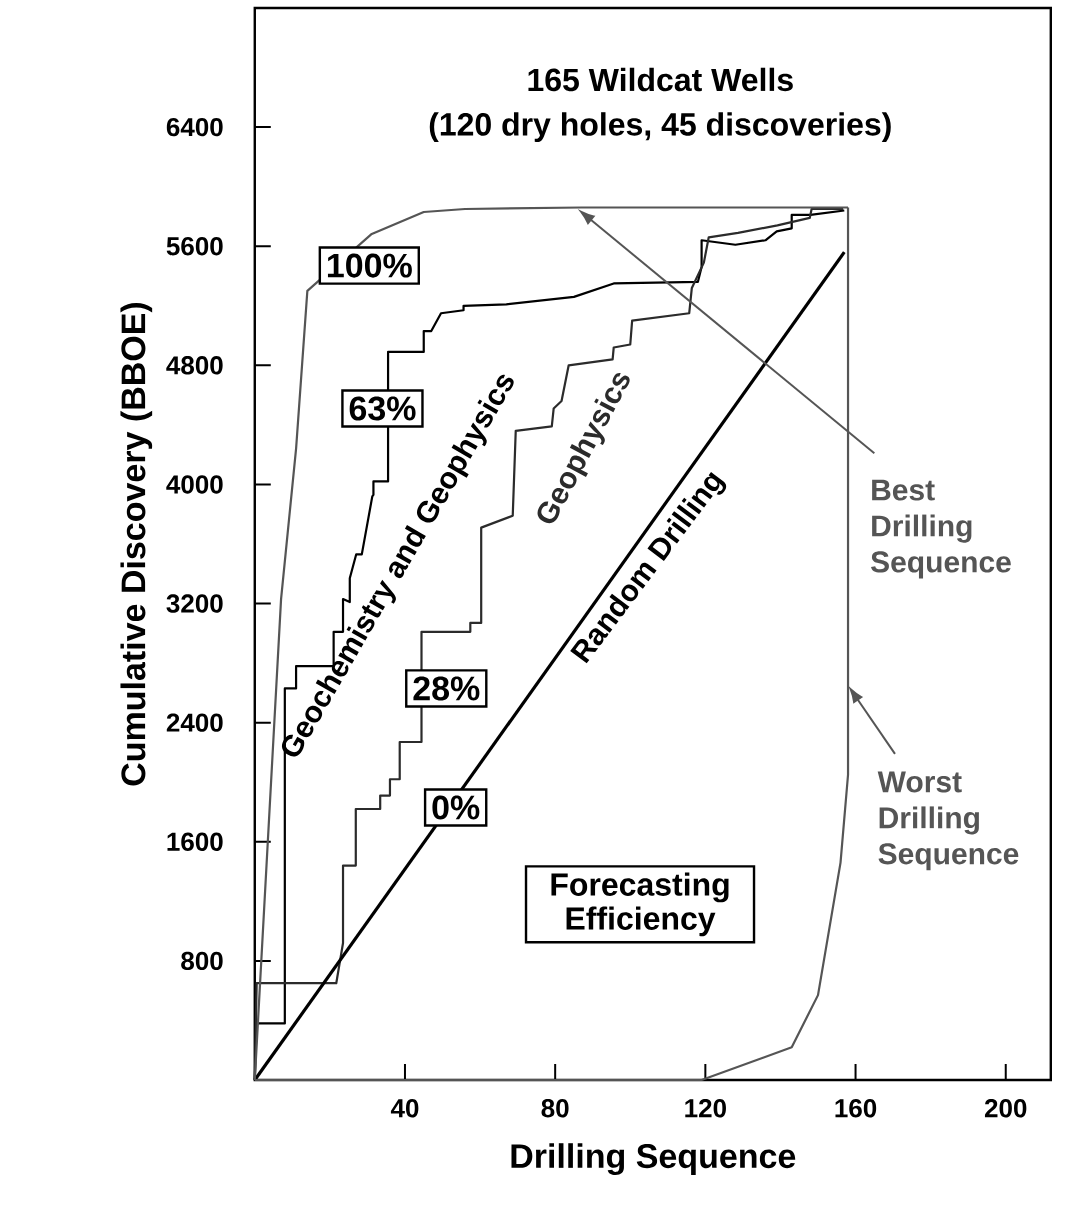  I want to click on y-tick-label: 5600, so click(194, 246).